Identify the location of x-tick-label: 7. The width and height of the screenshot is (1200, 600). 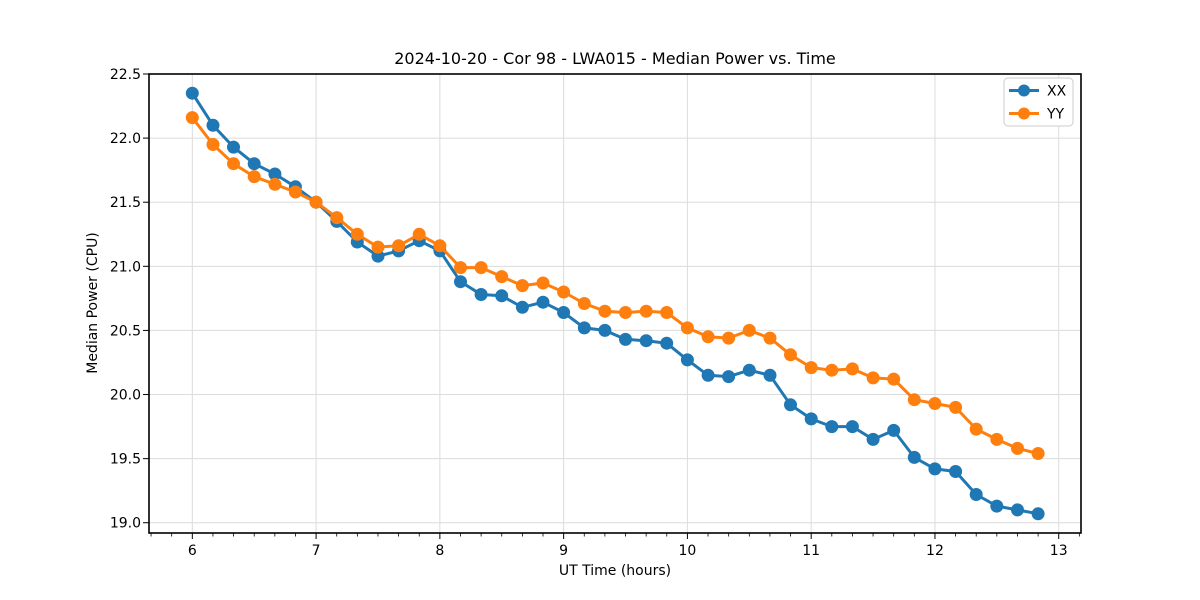
(316, 551).